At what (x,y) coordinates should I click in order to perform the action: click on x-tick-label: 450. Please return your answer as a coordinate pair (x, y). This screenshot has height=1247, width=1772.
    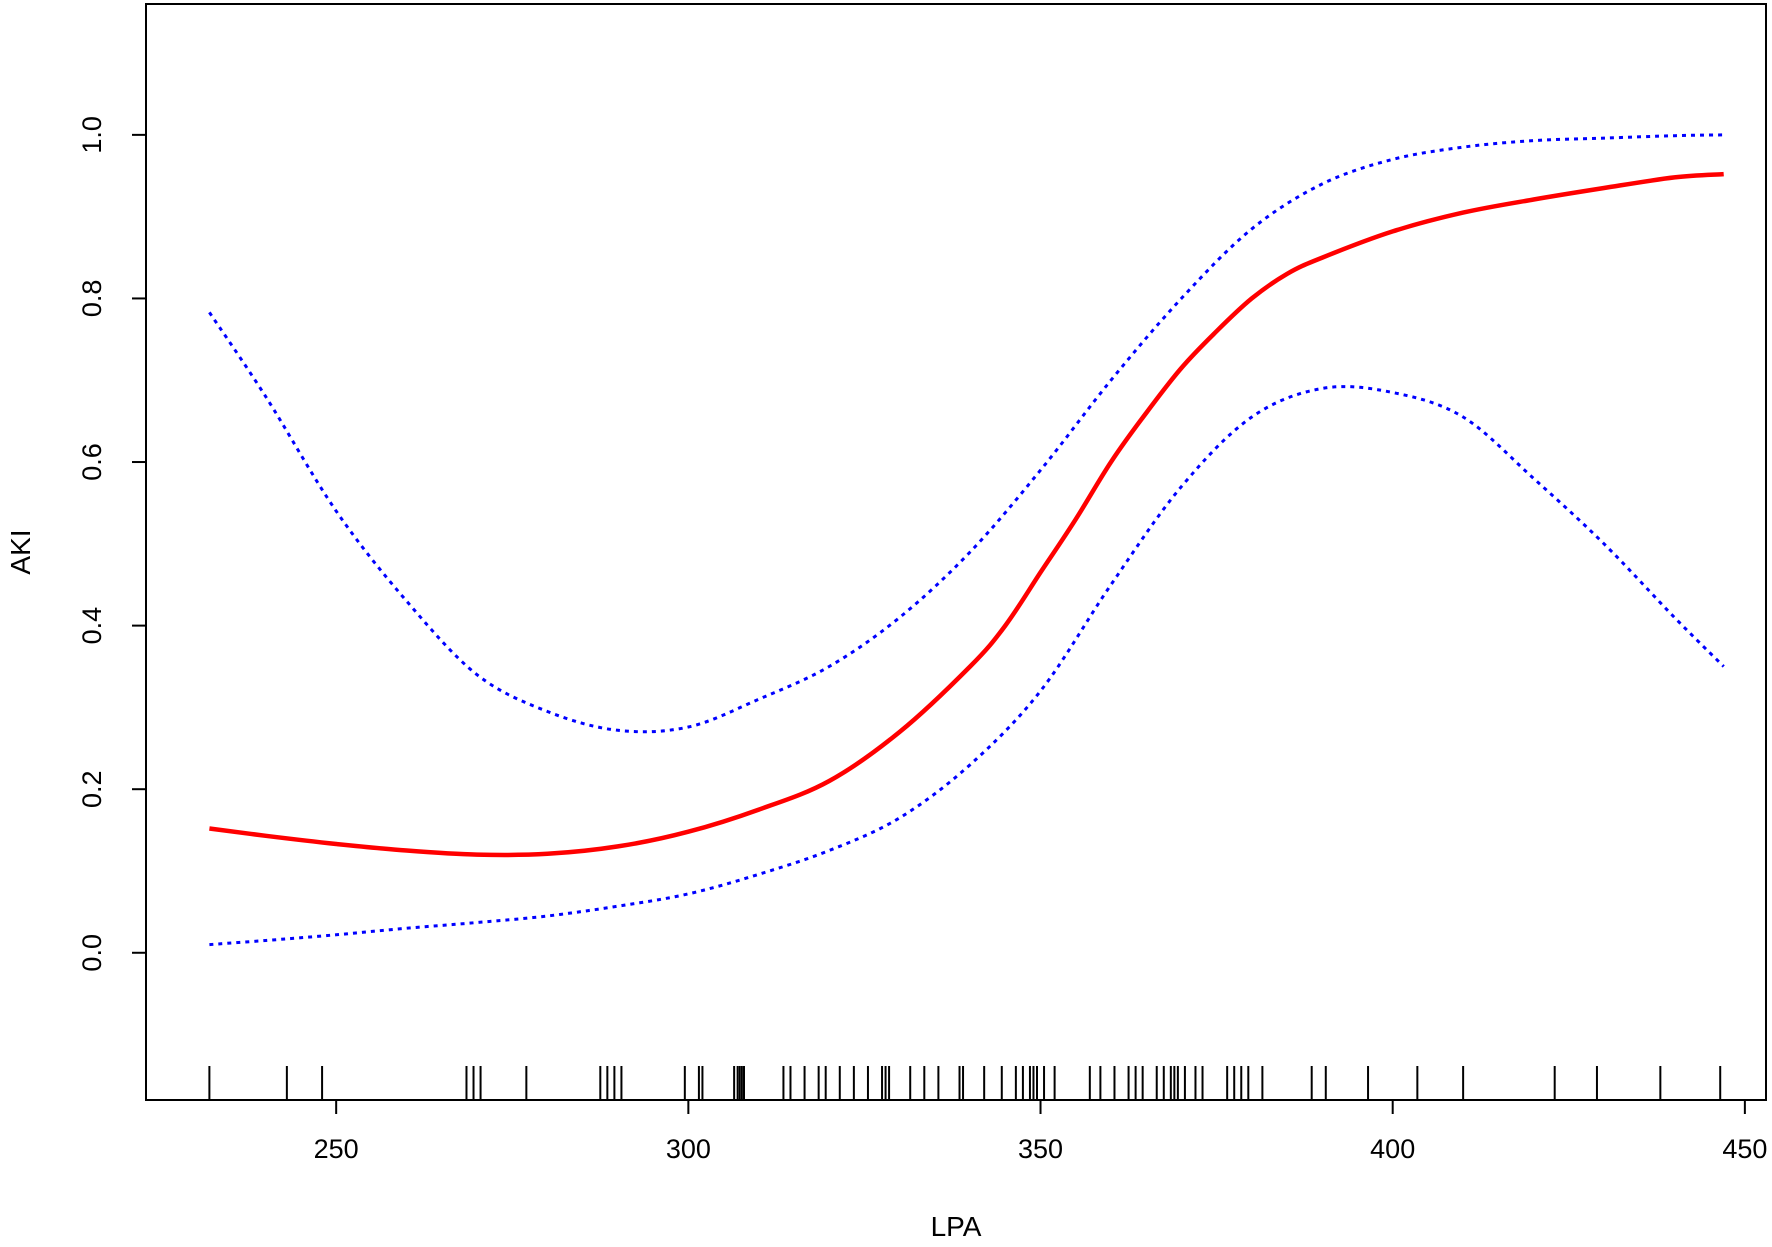
    Looking at the image, I should click on (1744, 1149).